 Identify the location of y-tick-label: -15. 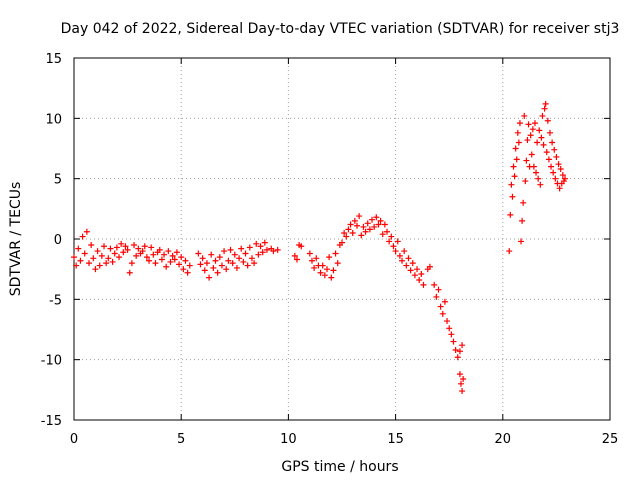
(51, 421).